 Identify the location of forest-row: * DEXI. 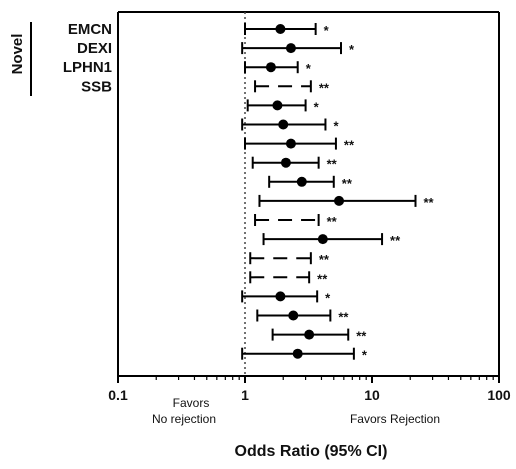
(216, 48).